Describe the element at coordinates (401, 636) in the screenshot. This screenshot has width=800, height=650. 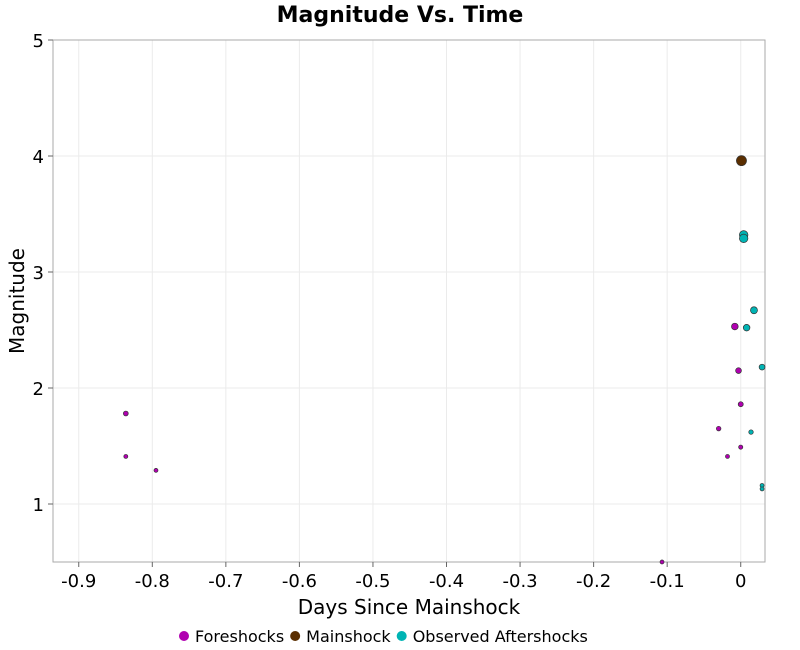
I see `legend-marker-observed-aftershocks` at that location.